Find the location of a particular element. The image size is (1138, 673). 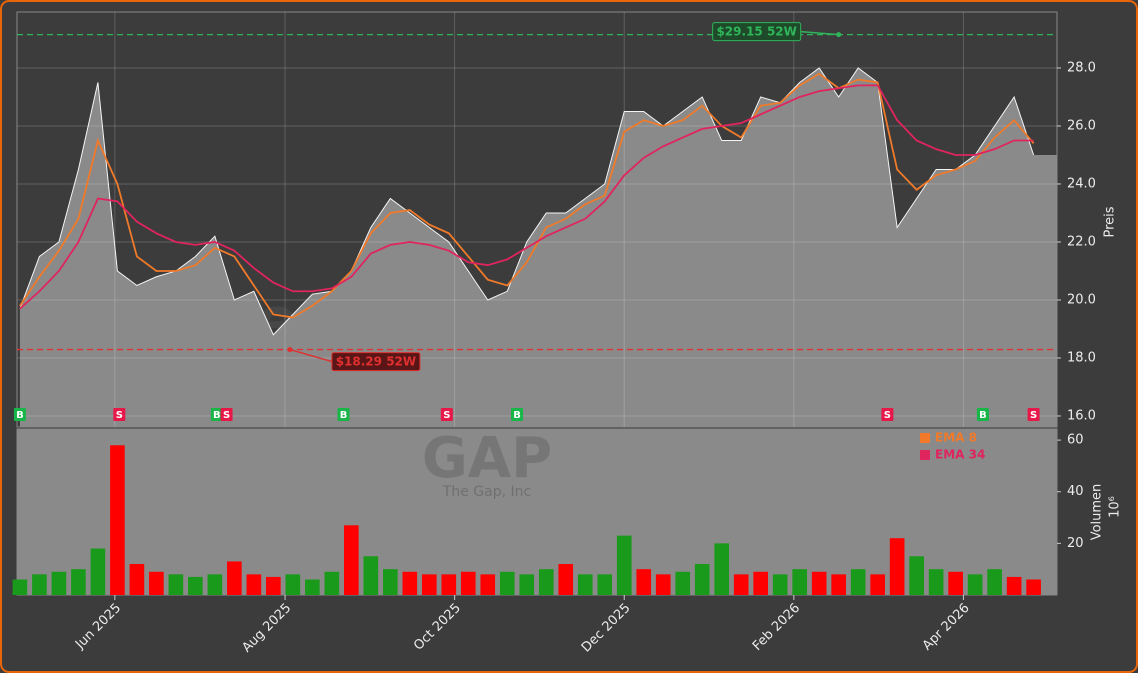

y-axis-label: Volumen is located at coordinates (1097, 512).